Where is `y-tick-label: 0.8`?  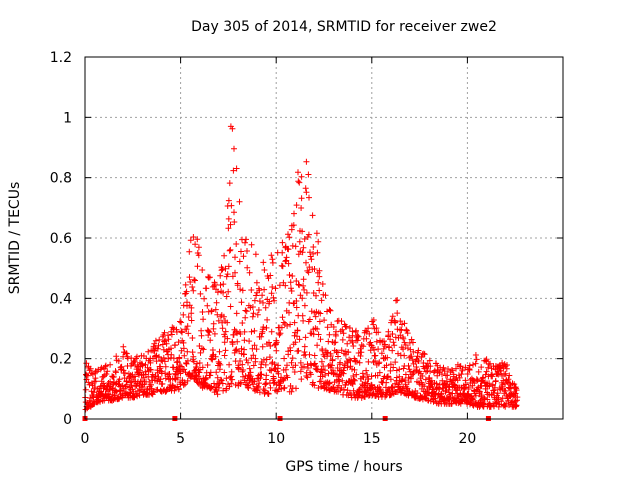 y-tick-label: 0.8 is located at coordinates (61, 179).